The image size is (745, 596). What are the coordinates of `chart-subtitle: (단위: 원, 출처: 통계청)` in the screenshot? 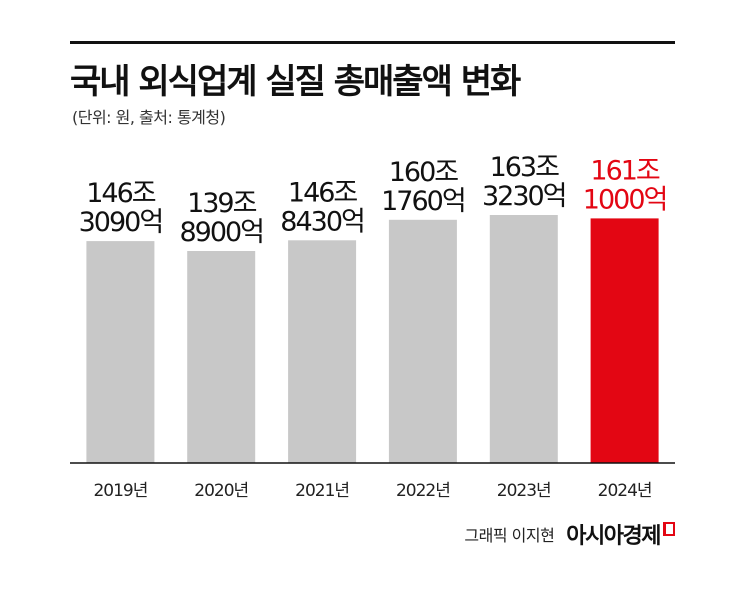 It's located at (149, 117).